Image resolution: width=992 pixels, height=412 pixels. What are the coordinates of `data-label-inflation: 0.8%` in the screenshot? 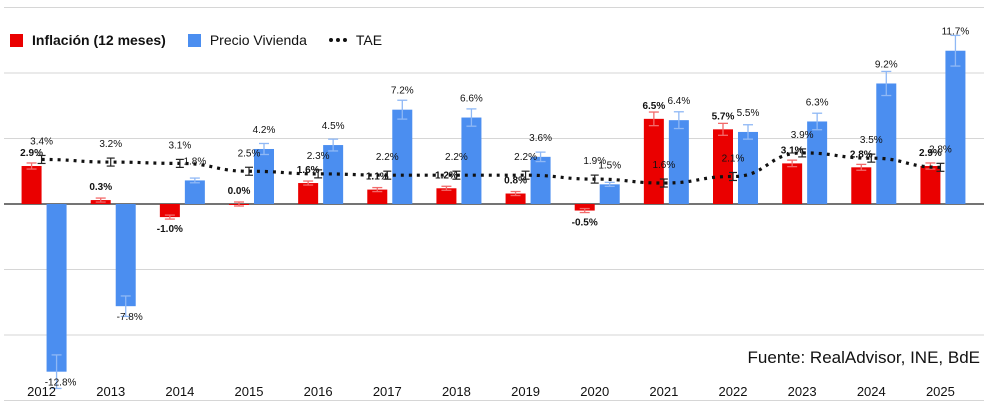 It's located at (515, 181).